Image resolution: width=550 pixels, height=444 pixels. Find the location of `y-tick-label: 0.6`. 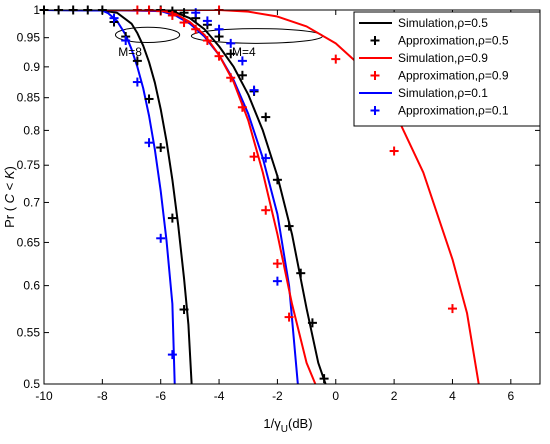

y-tick-label: 0.6 is located at coordinates (31, 286).